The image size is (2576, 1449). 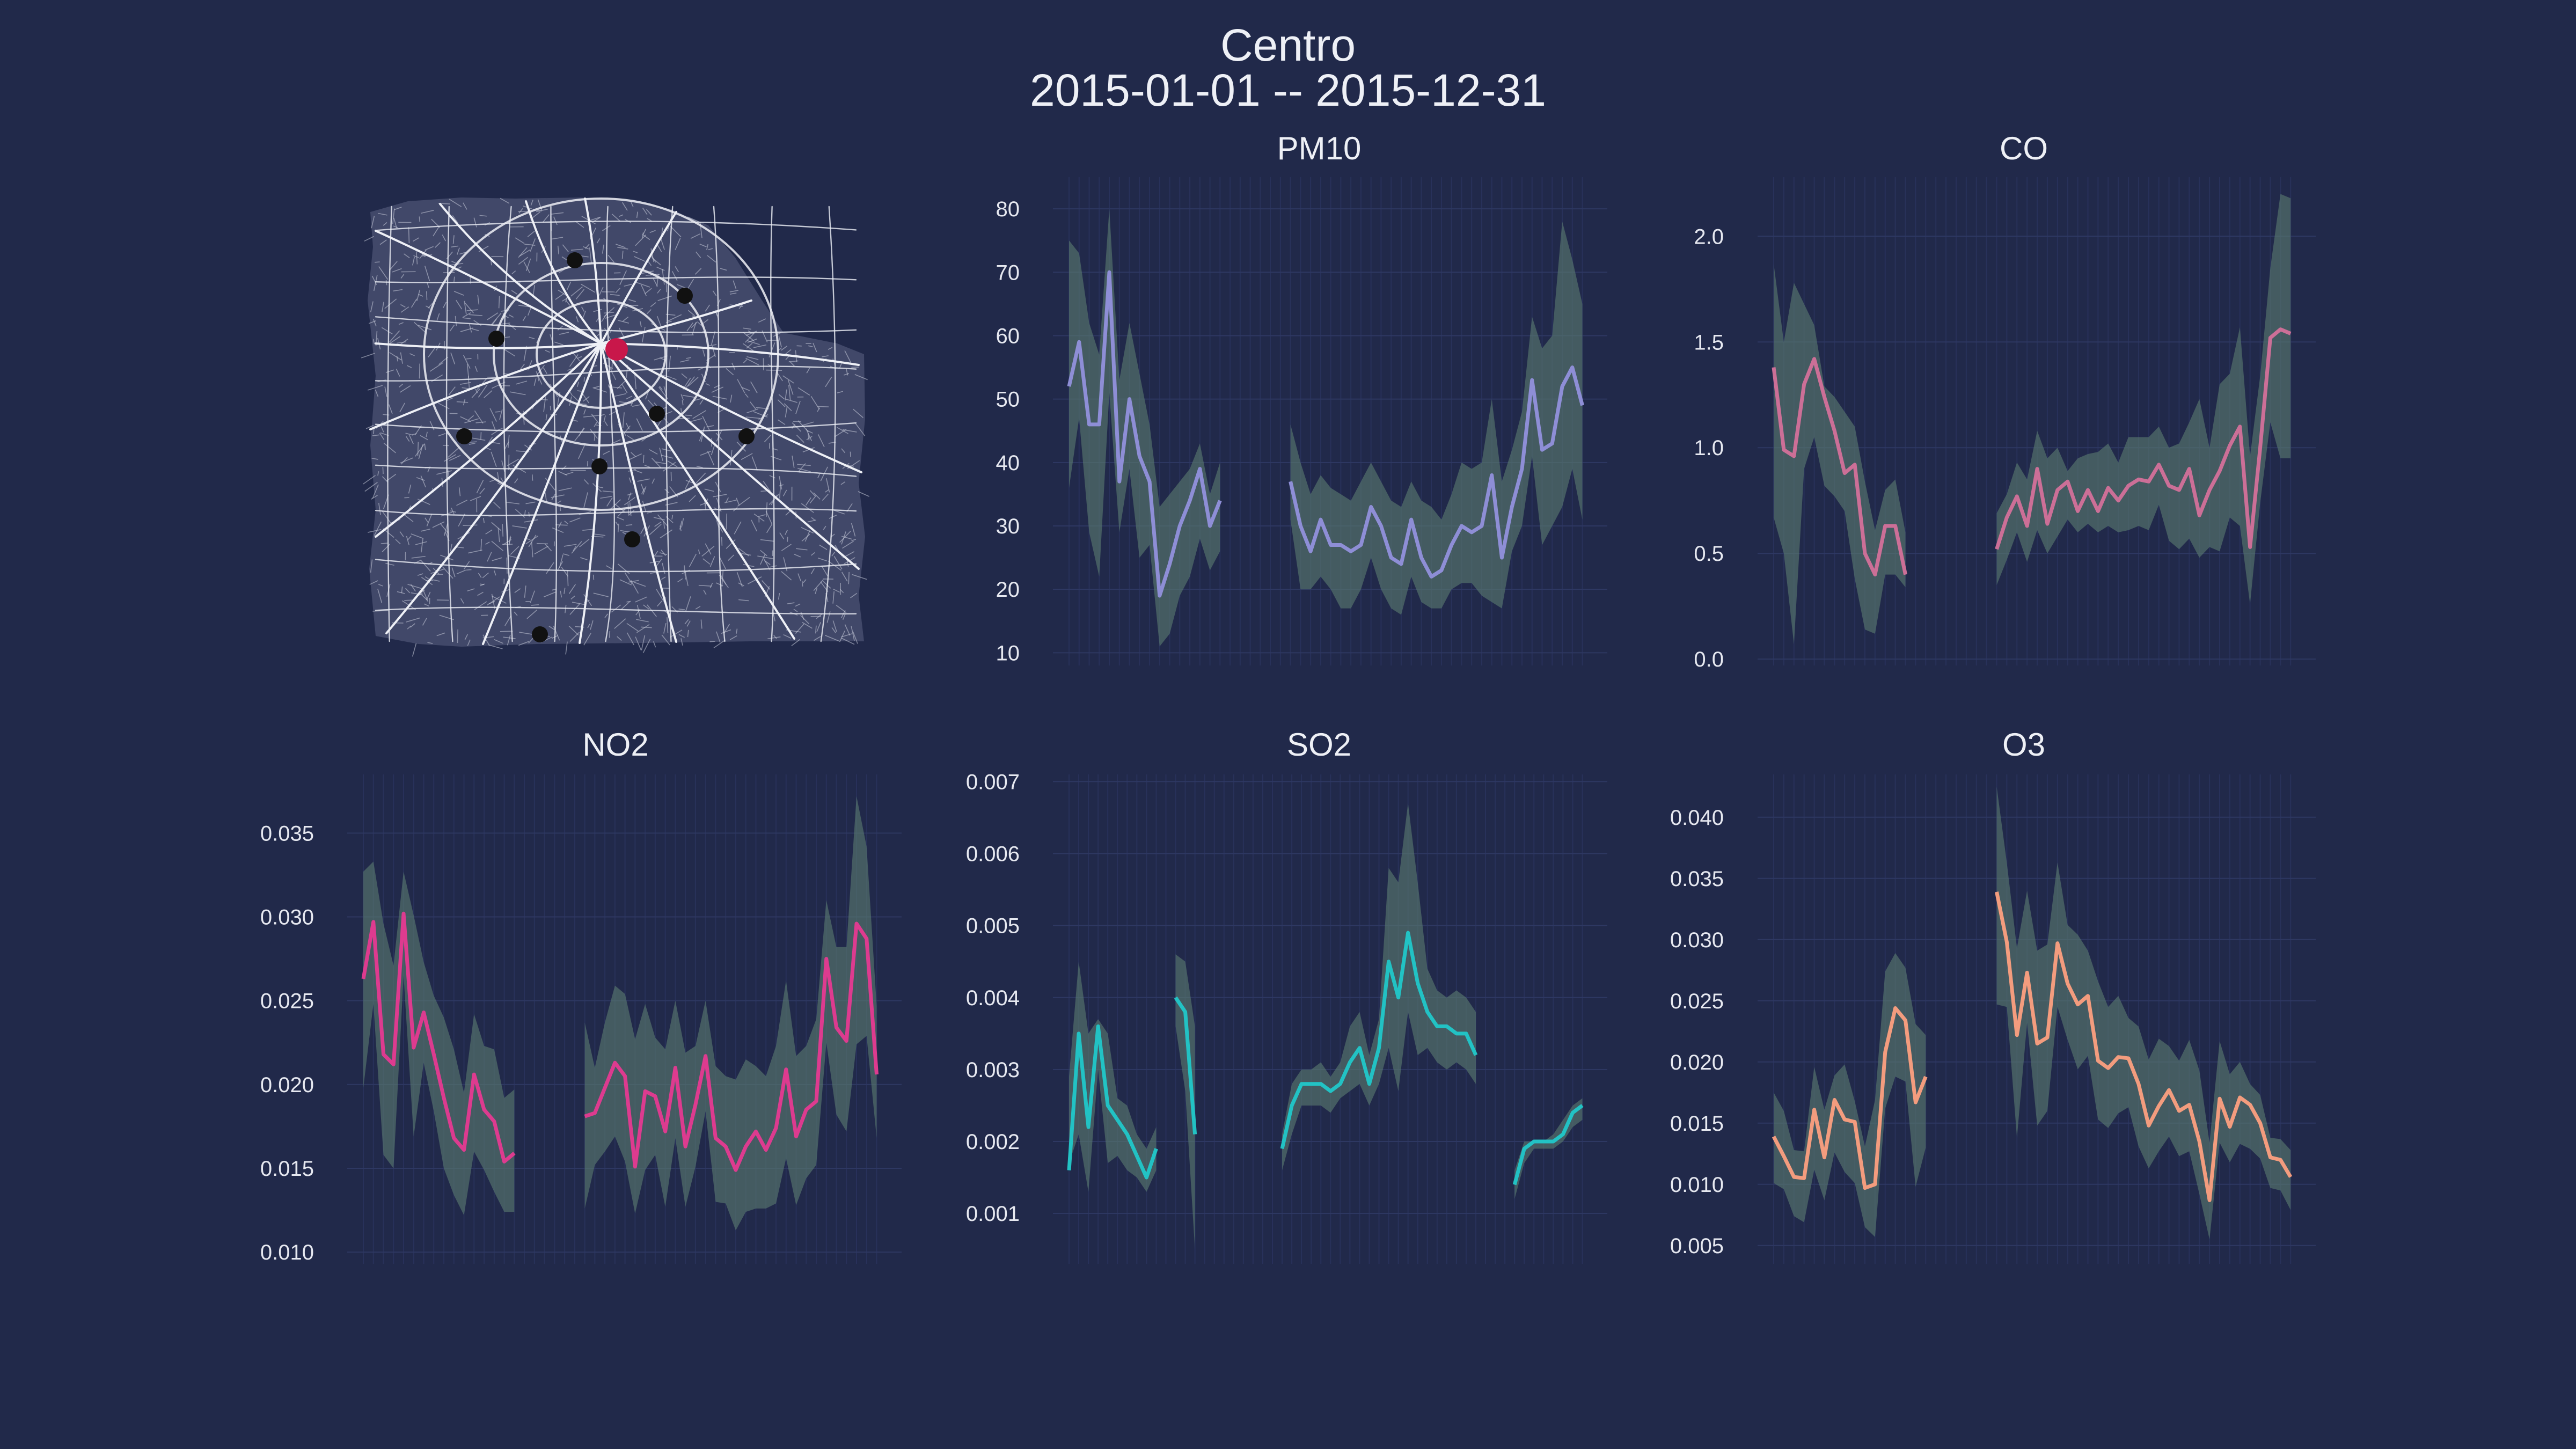 What do you see at coordinates (616, 470) in the screenshot?
I see `street` at bounding box center [616, 470].